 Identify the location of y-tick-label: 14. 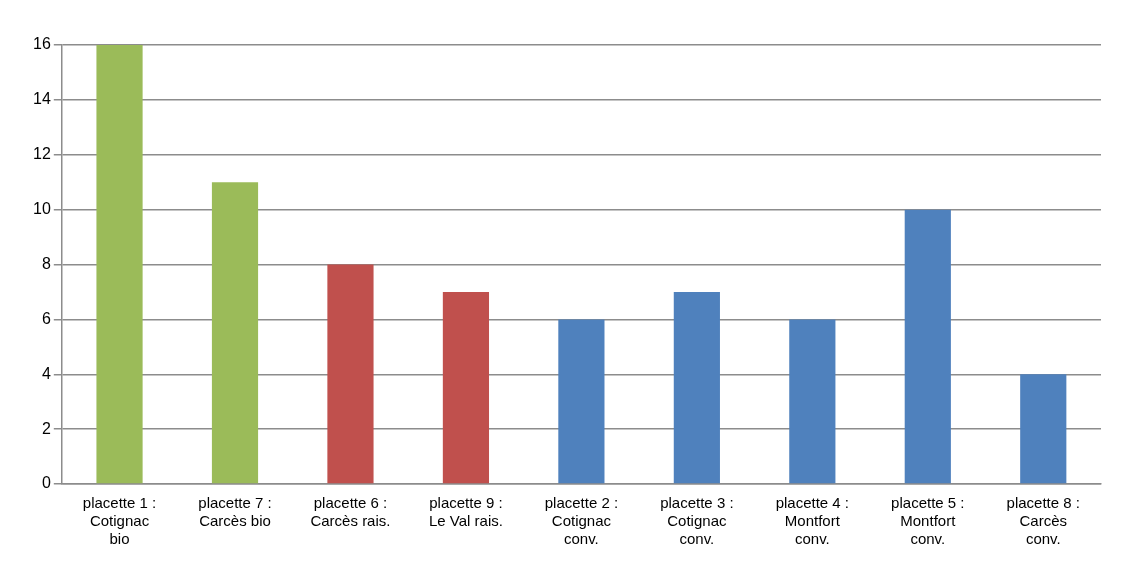
(42, 99).